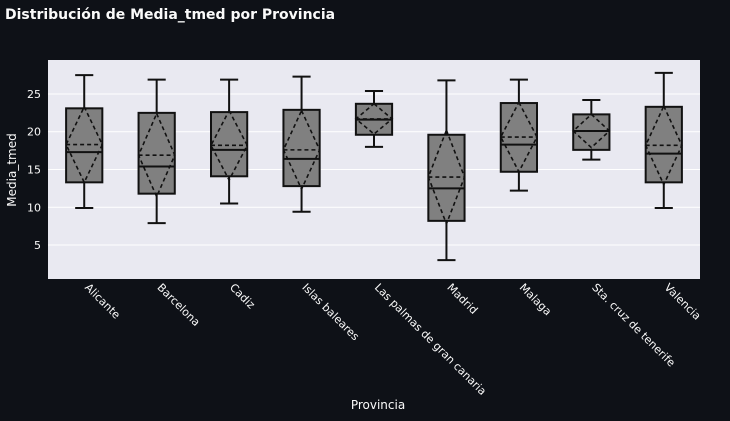 This screenshot has height=421, width=730. I want to click on x-tick-label-8: Sta. cruz de tenerife, so click(633, 325).